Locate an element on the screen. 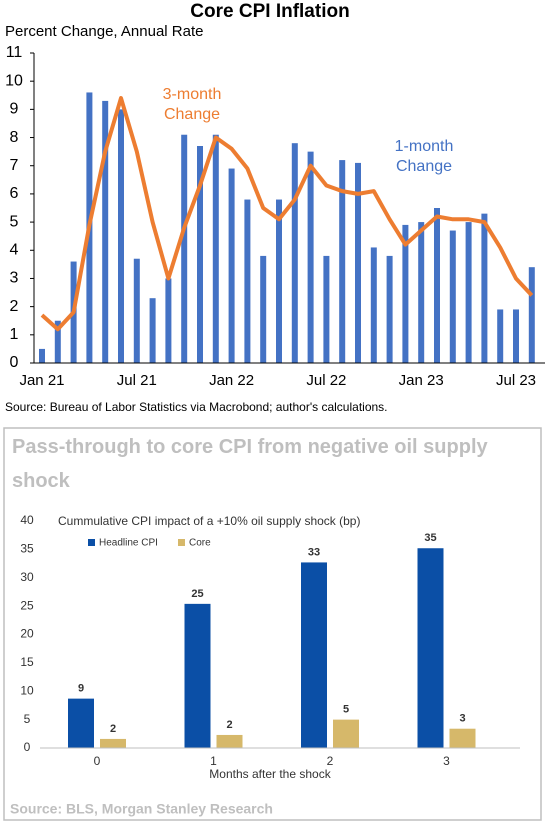 This screenshot has width=545, height=822. y-tick-label: 20 is located at coordinates (27, 634).